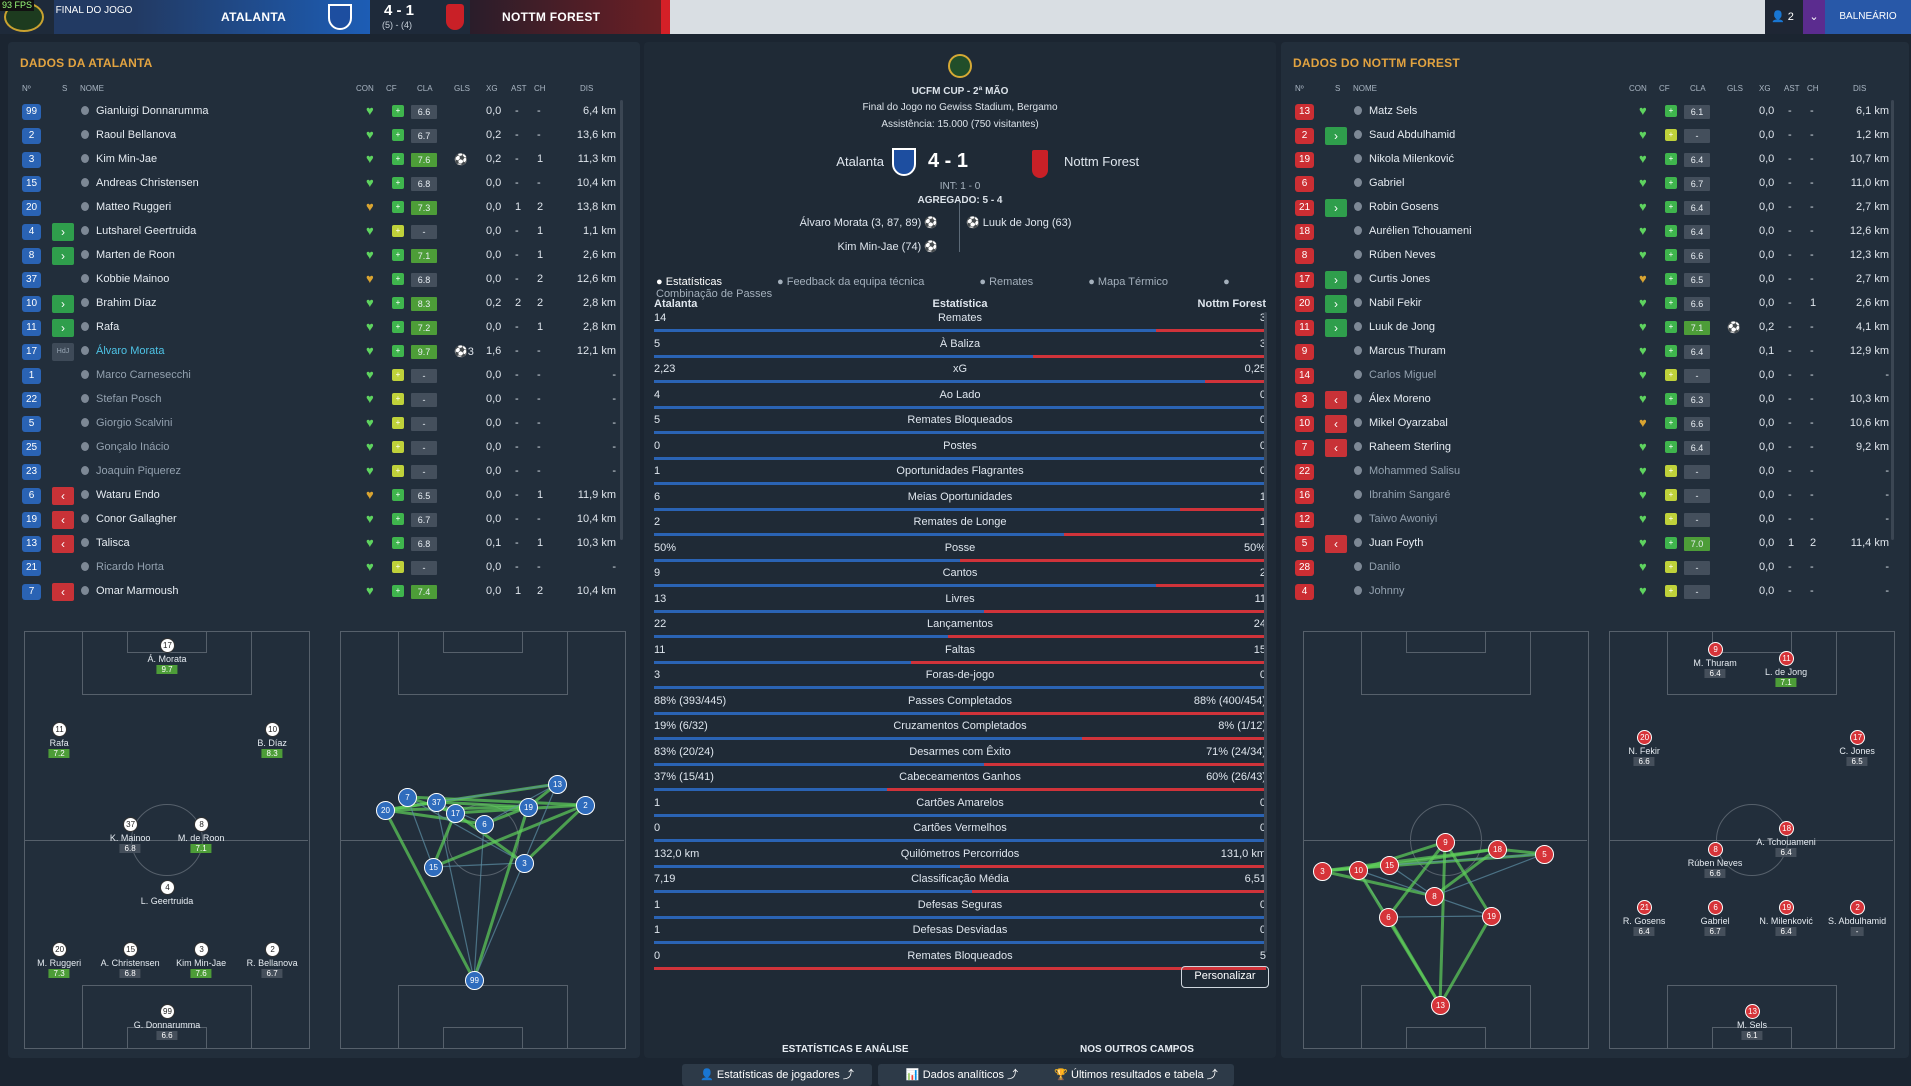  I want to click on pass-node: 10, so click(1358, 870).